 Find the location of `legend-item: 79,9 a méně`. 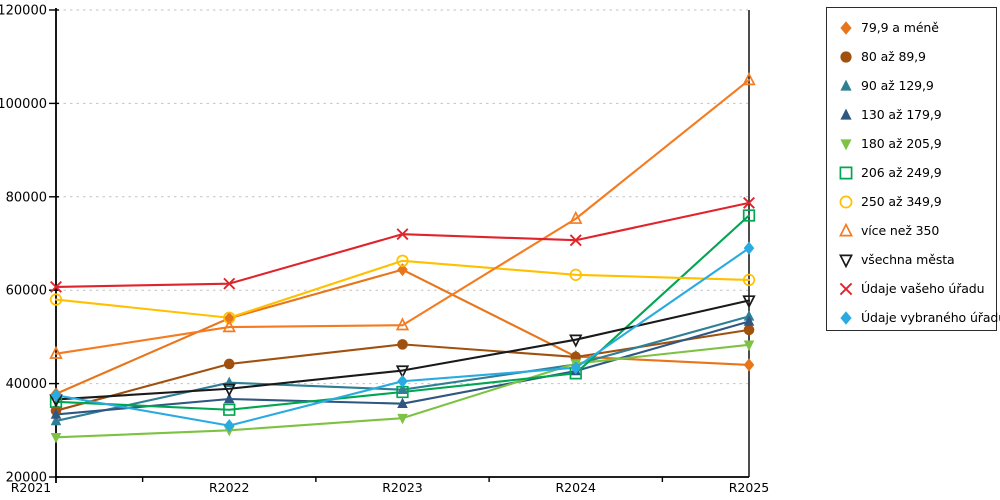

legend-item: 79,9 a méně is located at coordinates (917, 27).